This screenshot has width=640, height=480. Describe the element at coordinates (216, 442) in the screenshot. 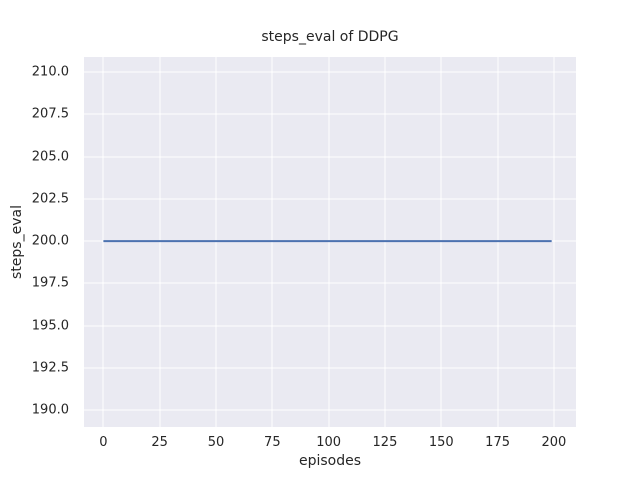

I see `x-tick-label: 50` at that location.